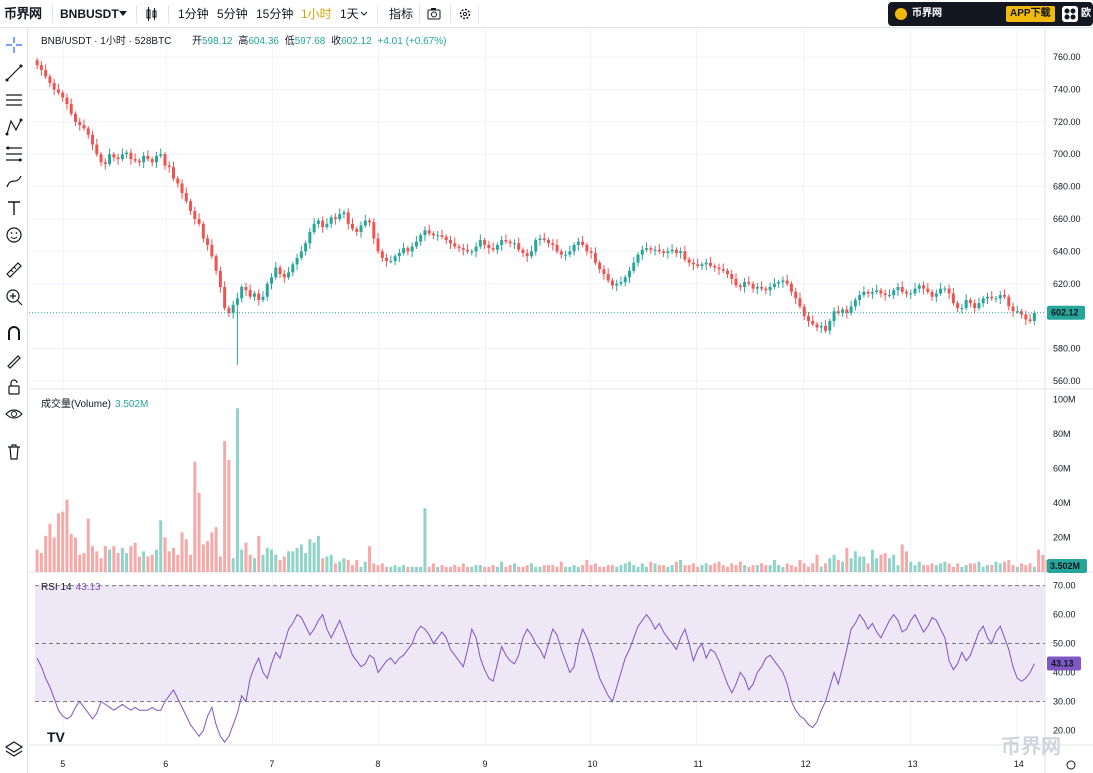  What do you see at coordinates (1062, 663) in the screenshot?
I see `rsi-last-label: 43.13` at bounding box center [1062, 663].